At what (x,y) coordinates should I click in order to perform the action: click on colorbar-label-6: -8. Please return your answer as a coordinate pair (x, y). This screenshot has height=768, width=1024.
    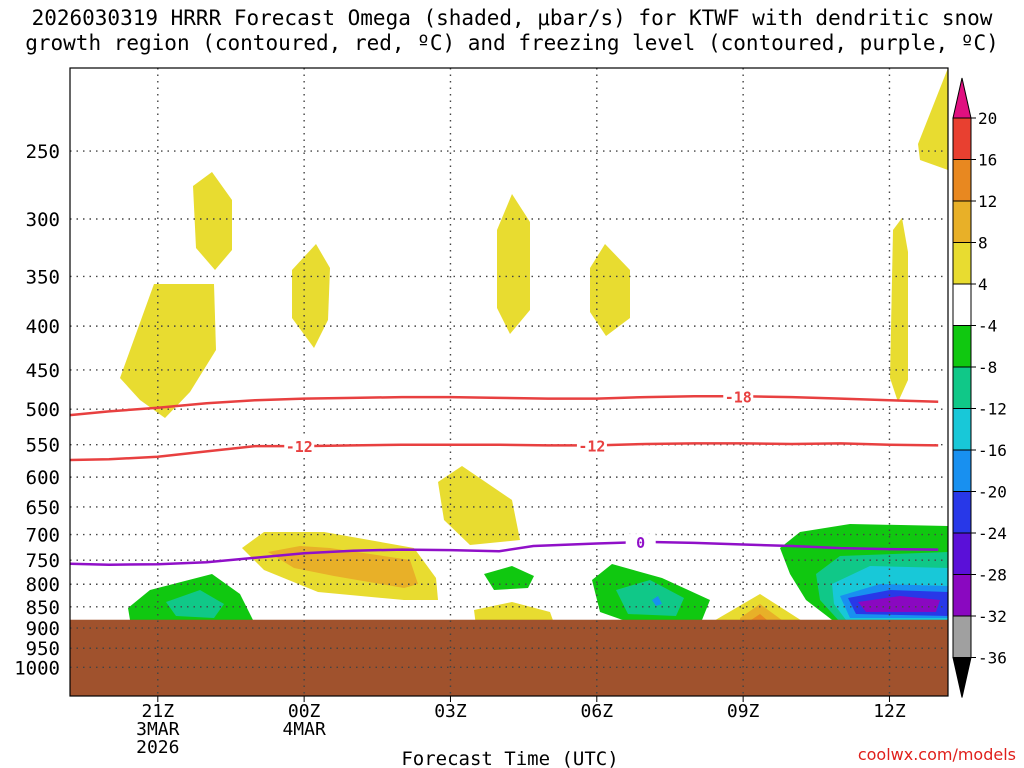
    Looking at the image, I should click on (987, 367).